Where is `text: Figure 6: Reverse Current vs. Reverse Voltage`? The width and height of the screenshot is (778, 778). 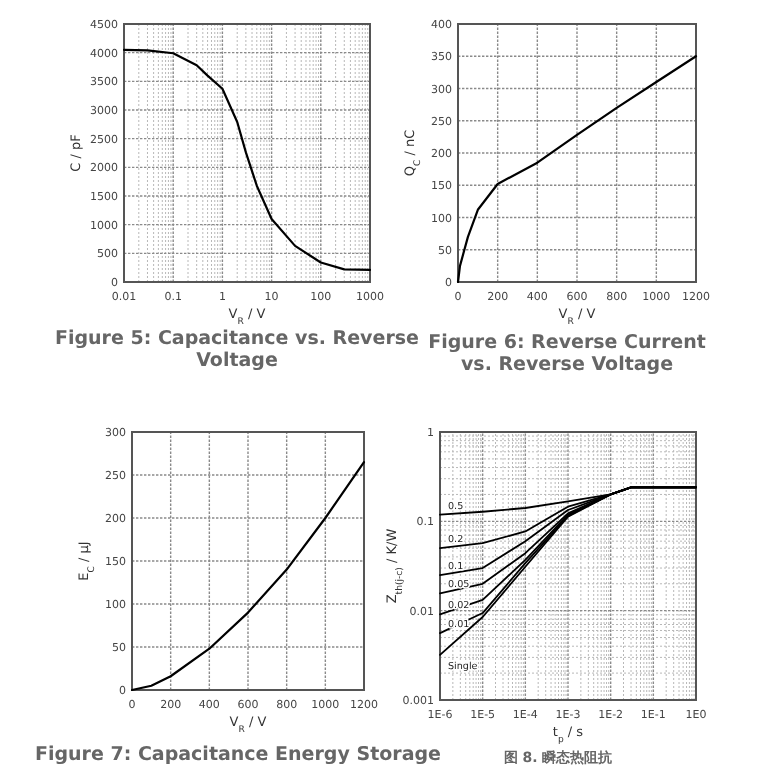
text: Figure 6: Reverse Current vs. Reverse Voltage is located at coordinates (567, 354).